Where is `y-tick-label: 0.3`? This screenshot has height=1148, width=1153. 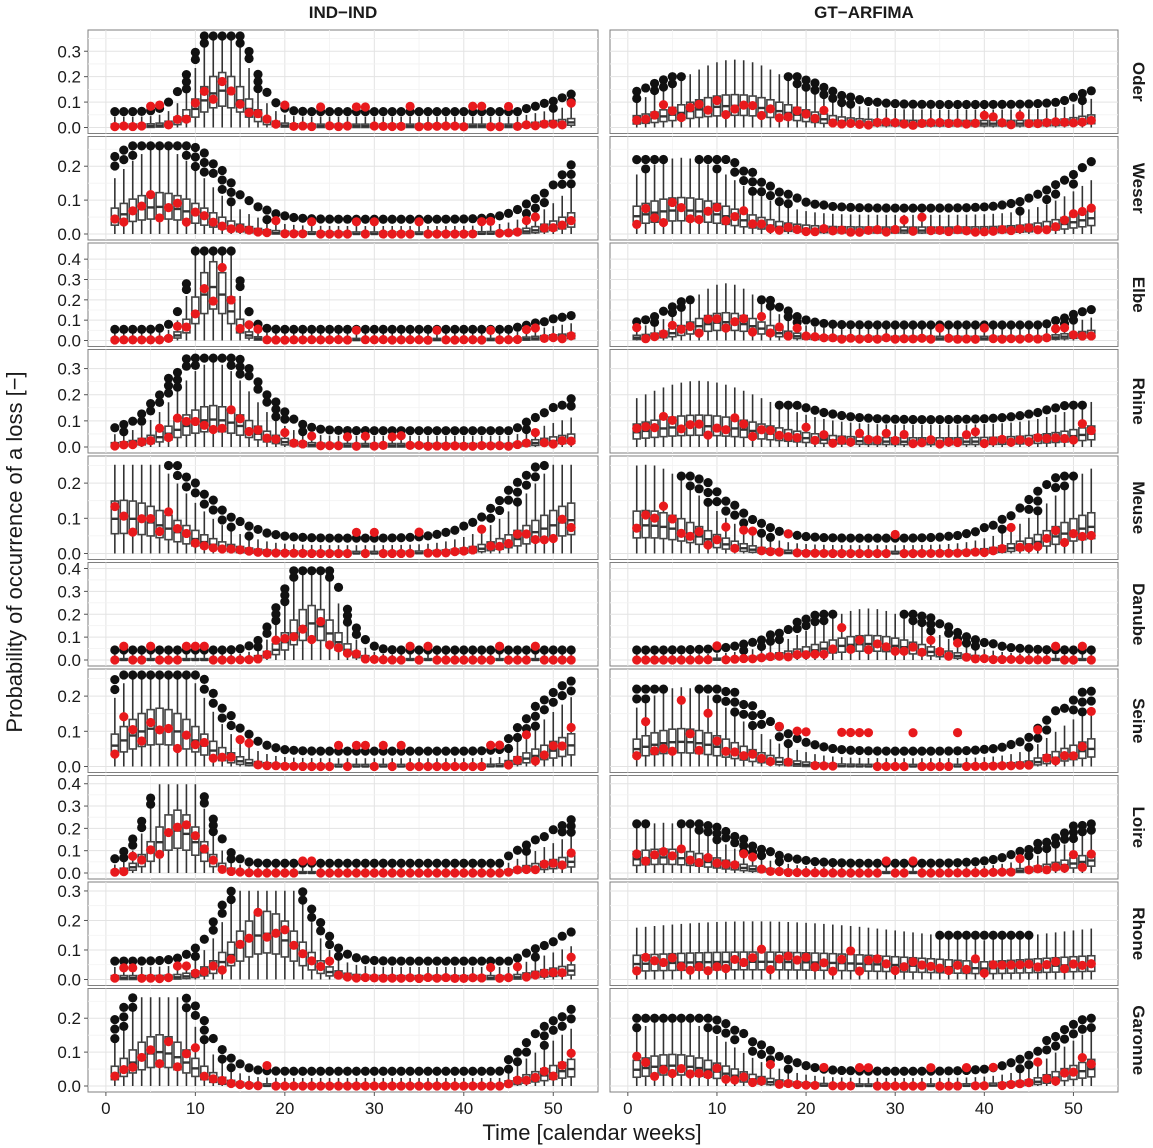 y-tick-label: 0.3 is located at coordinates (69, 280).